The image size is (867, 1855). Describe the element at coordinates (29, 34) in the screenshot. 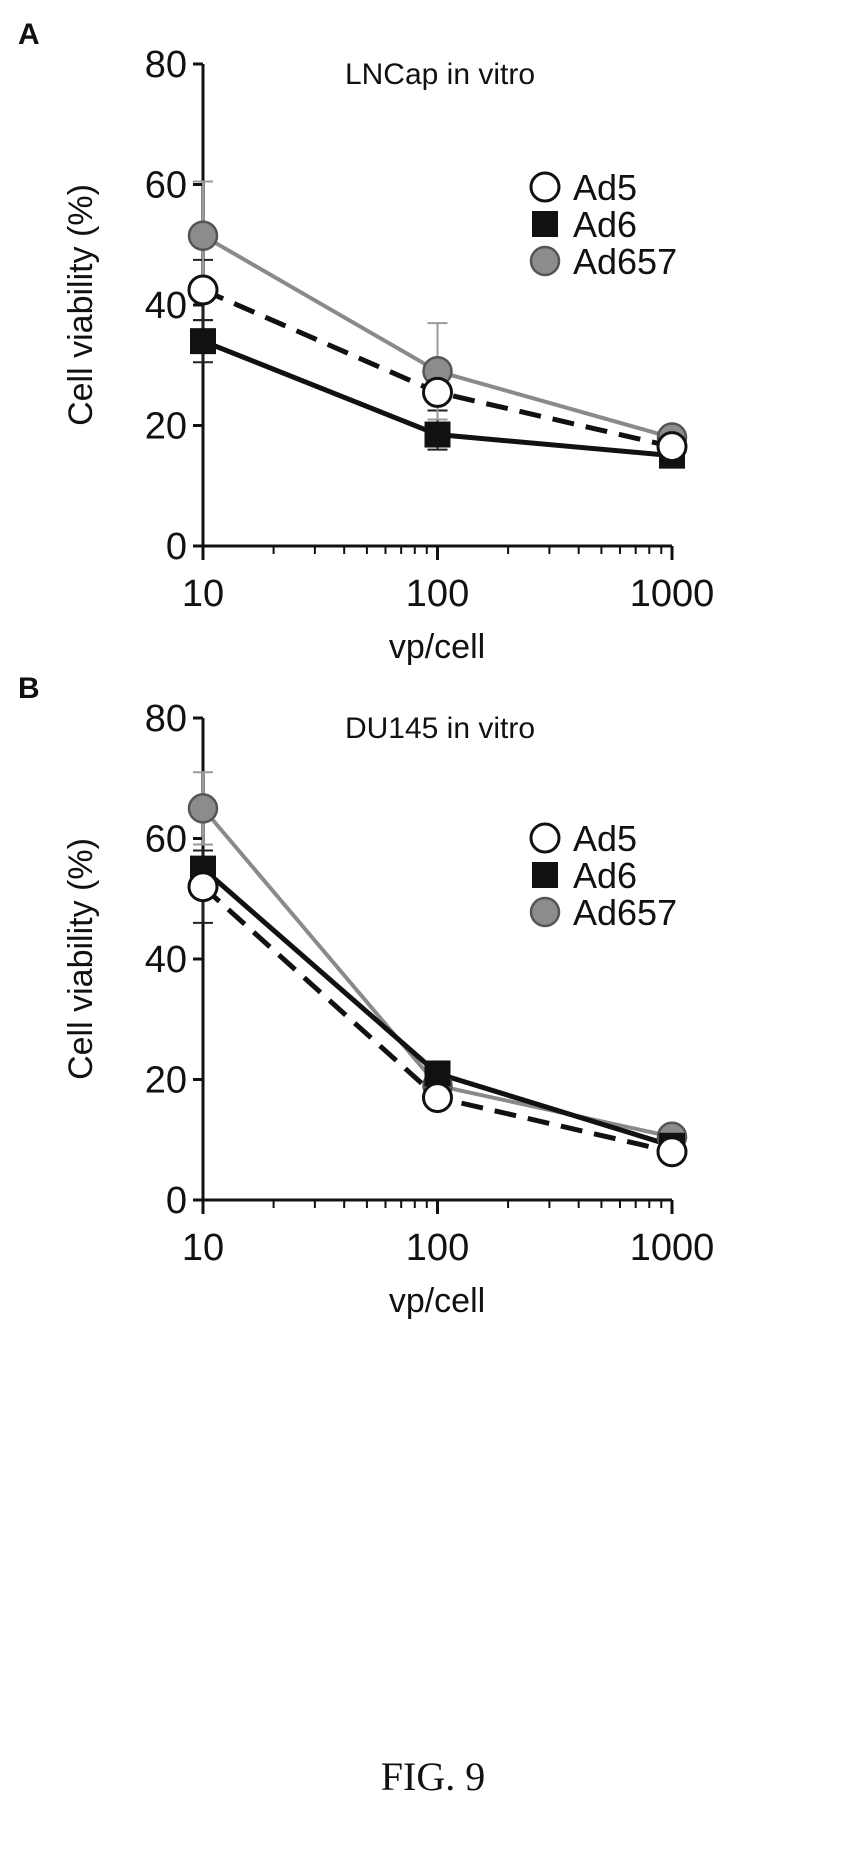

I see `panel-label: A` at that location.